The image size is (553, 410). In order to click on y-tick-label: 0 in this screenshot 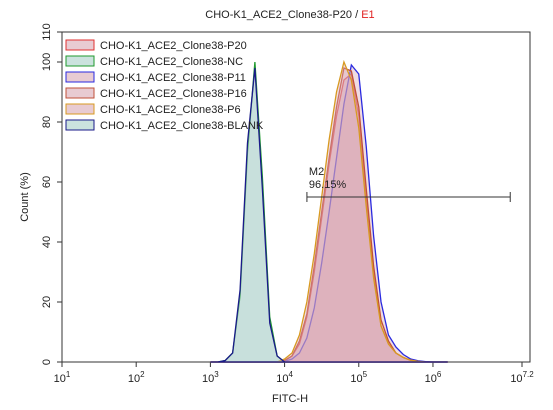, I will do `click(47, 362)`.